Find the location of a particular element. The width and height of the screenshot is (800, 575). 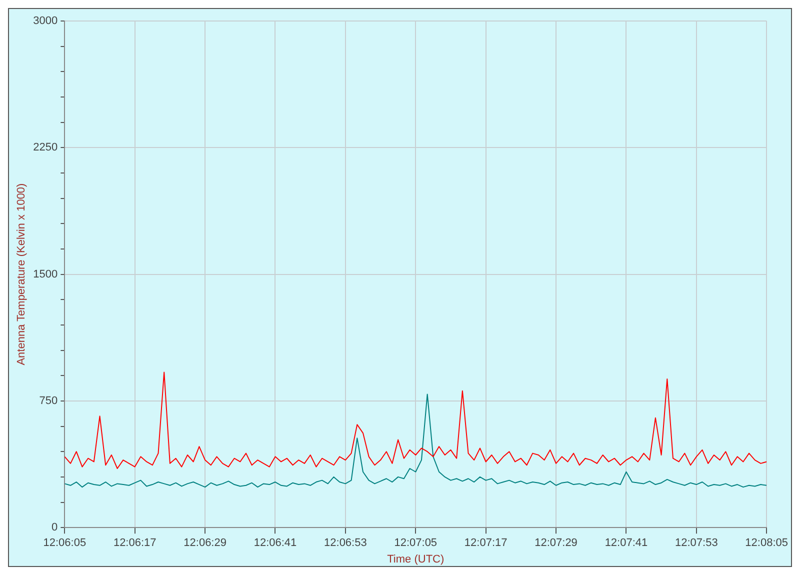

y-tick-label: 3000 is located at coordinates (45, 21).